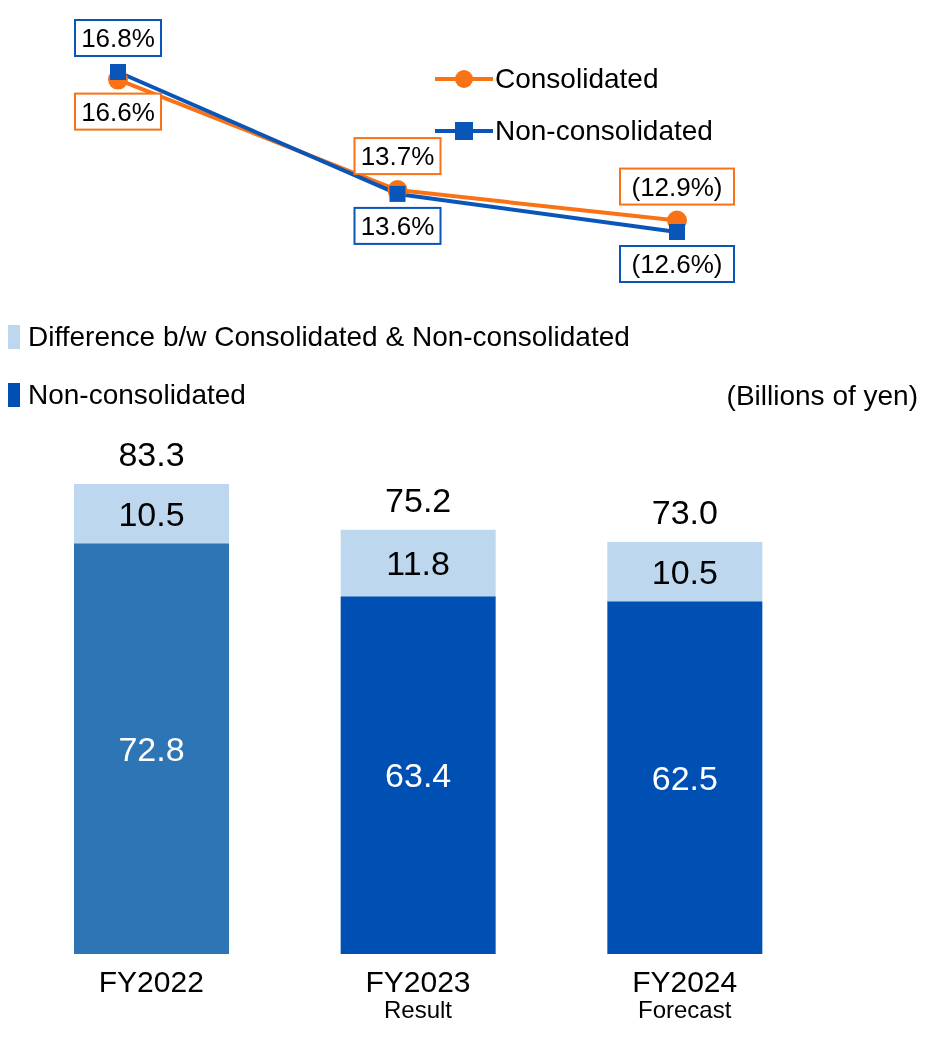  I want to click on x-tick-label: FY2022, so click(151, 981).